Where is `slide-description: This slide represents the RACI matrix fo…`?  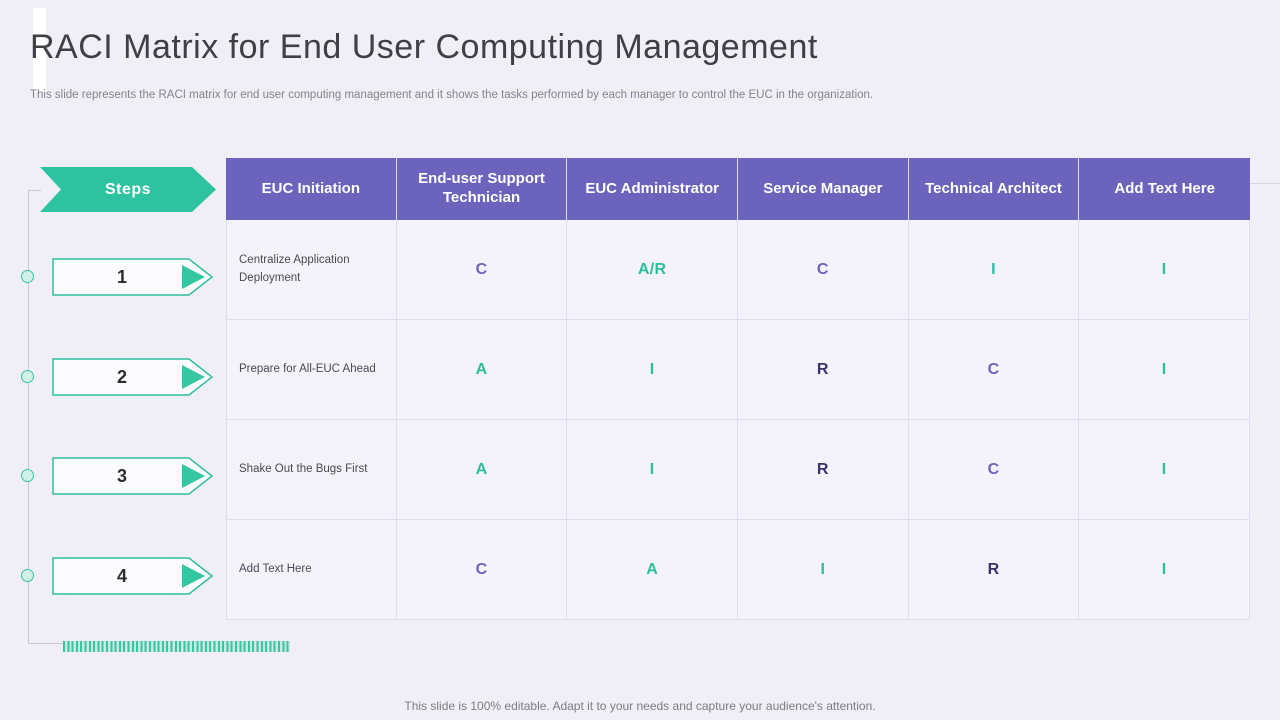 slide-description: This slide represents the RACI matrix fo… is located at coordinates (452, 95).